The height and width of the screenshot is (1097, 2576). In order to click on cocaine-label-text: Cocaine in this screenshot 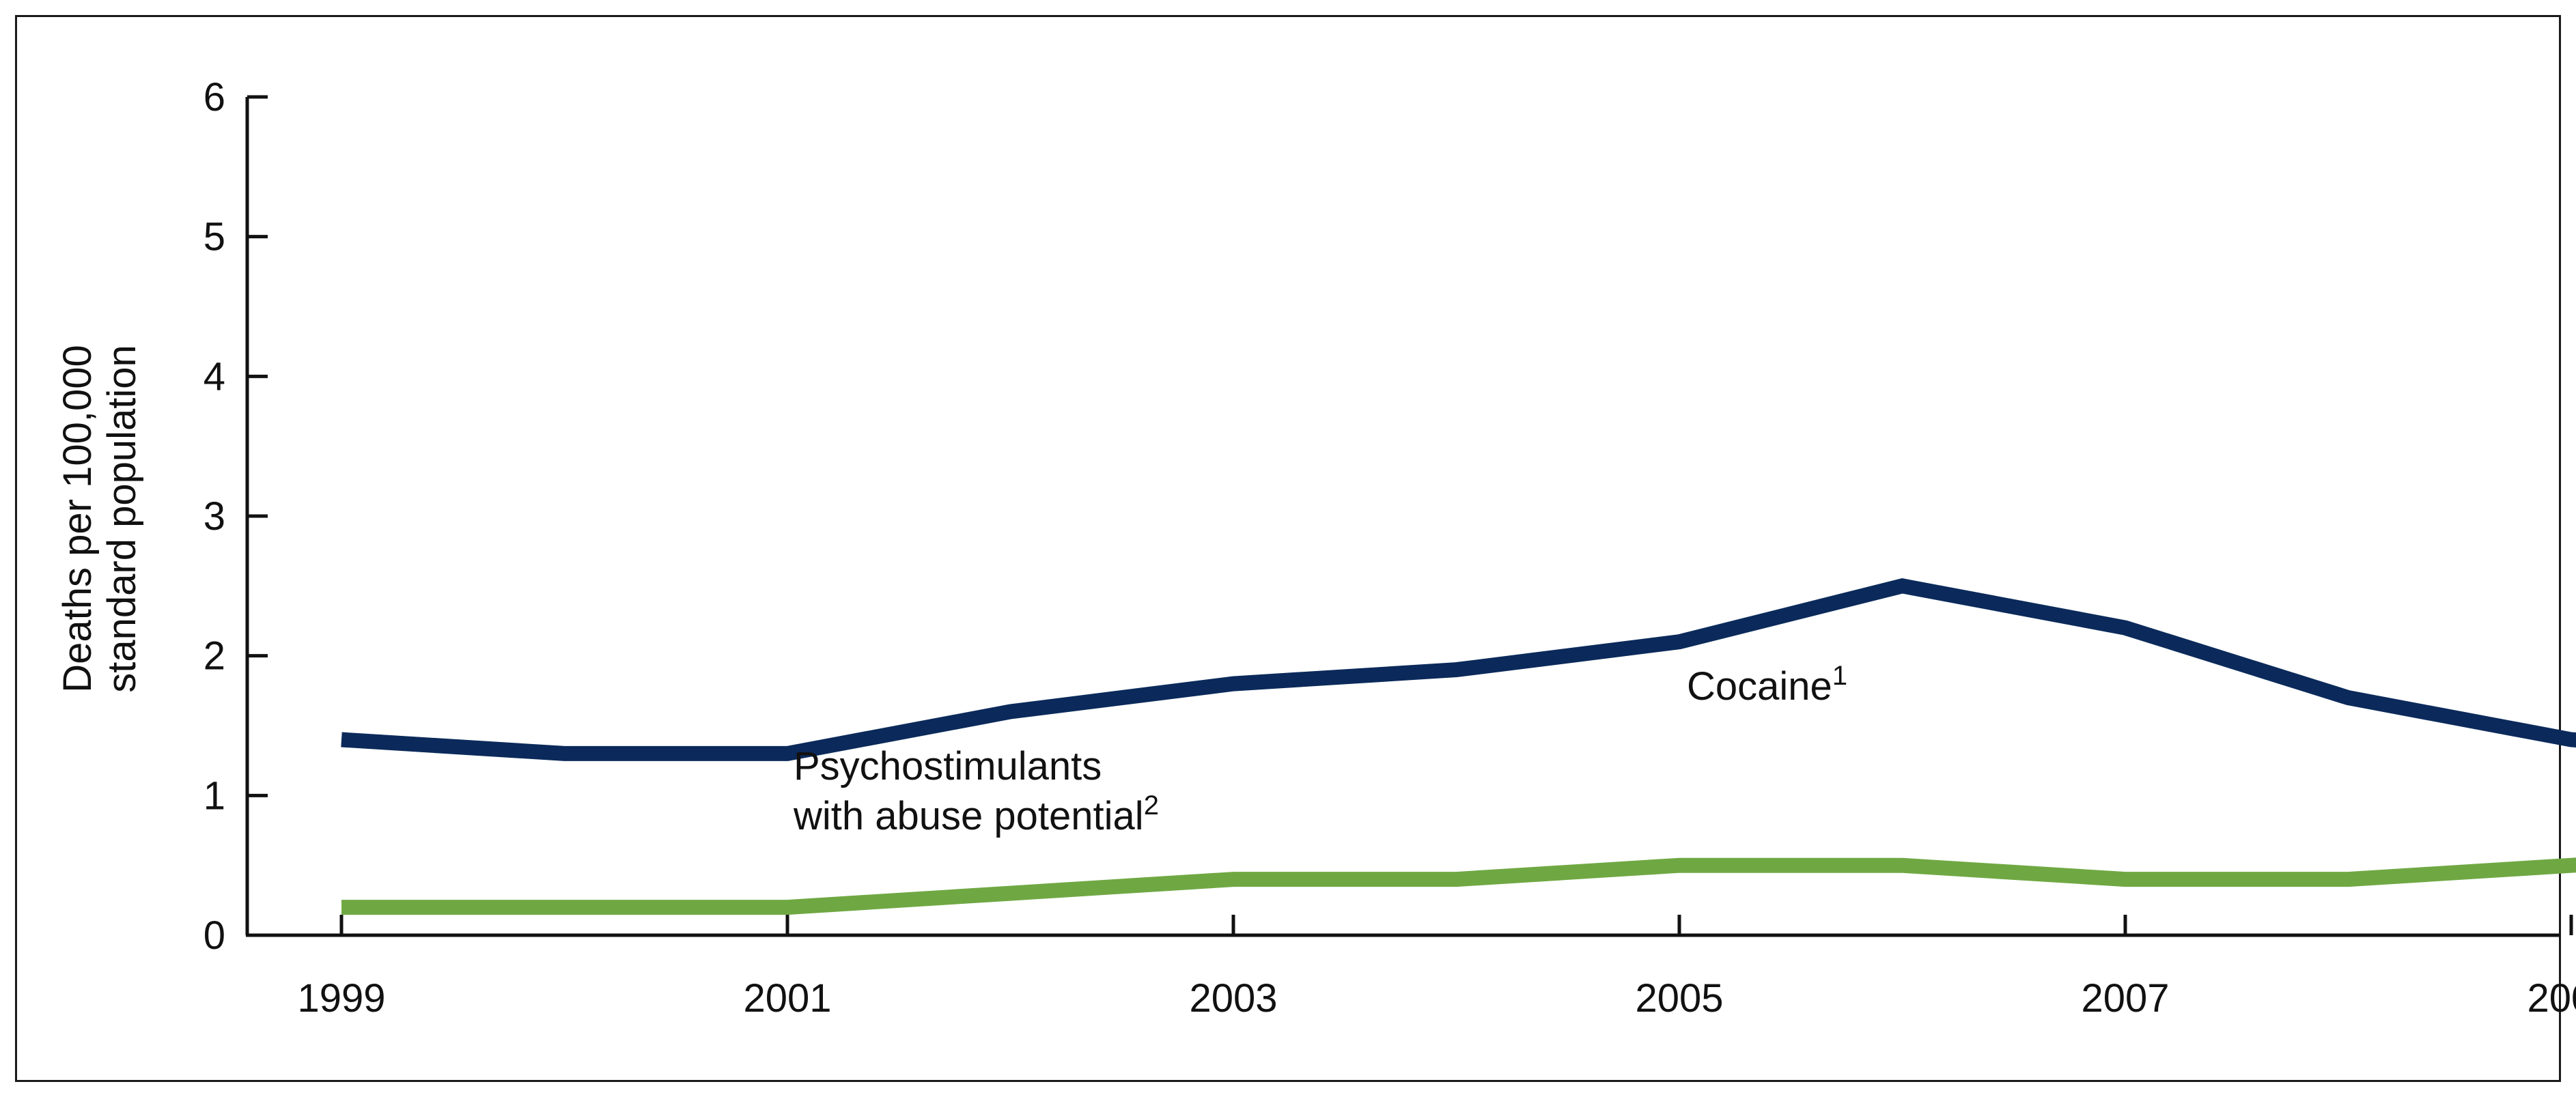, I will do `click(1759, 686)`.